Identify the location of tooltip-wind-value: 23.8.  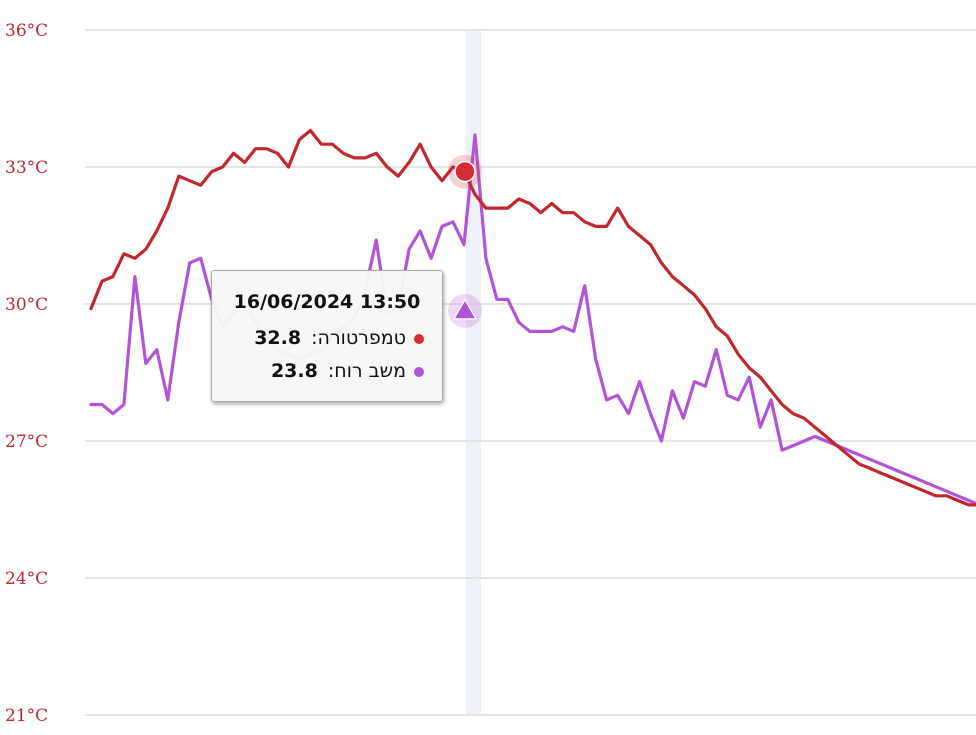
(294, 371).